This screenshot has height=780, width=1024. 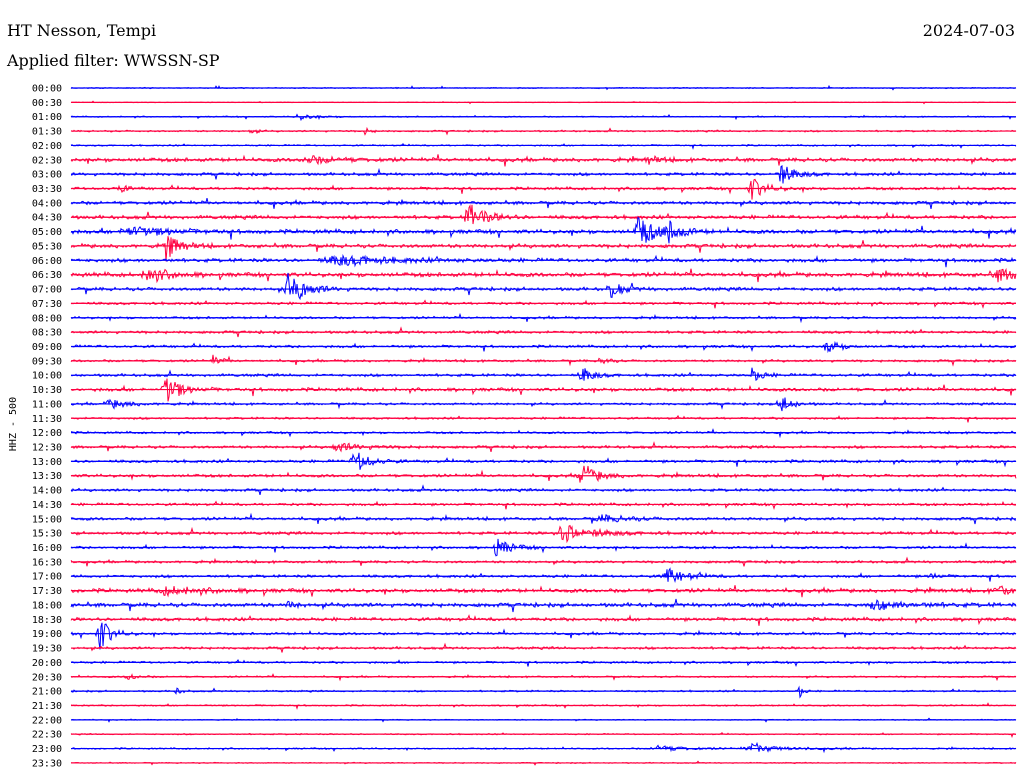 I want to click on tick-label: 04:00, so click(x=47, y=203).